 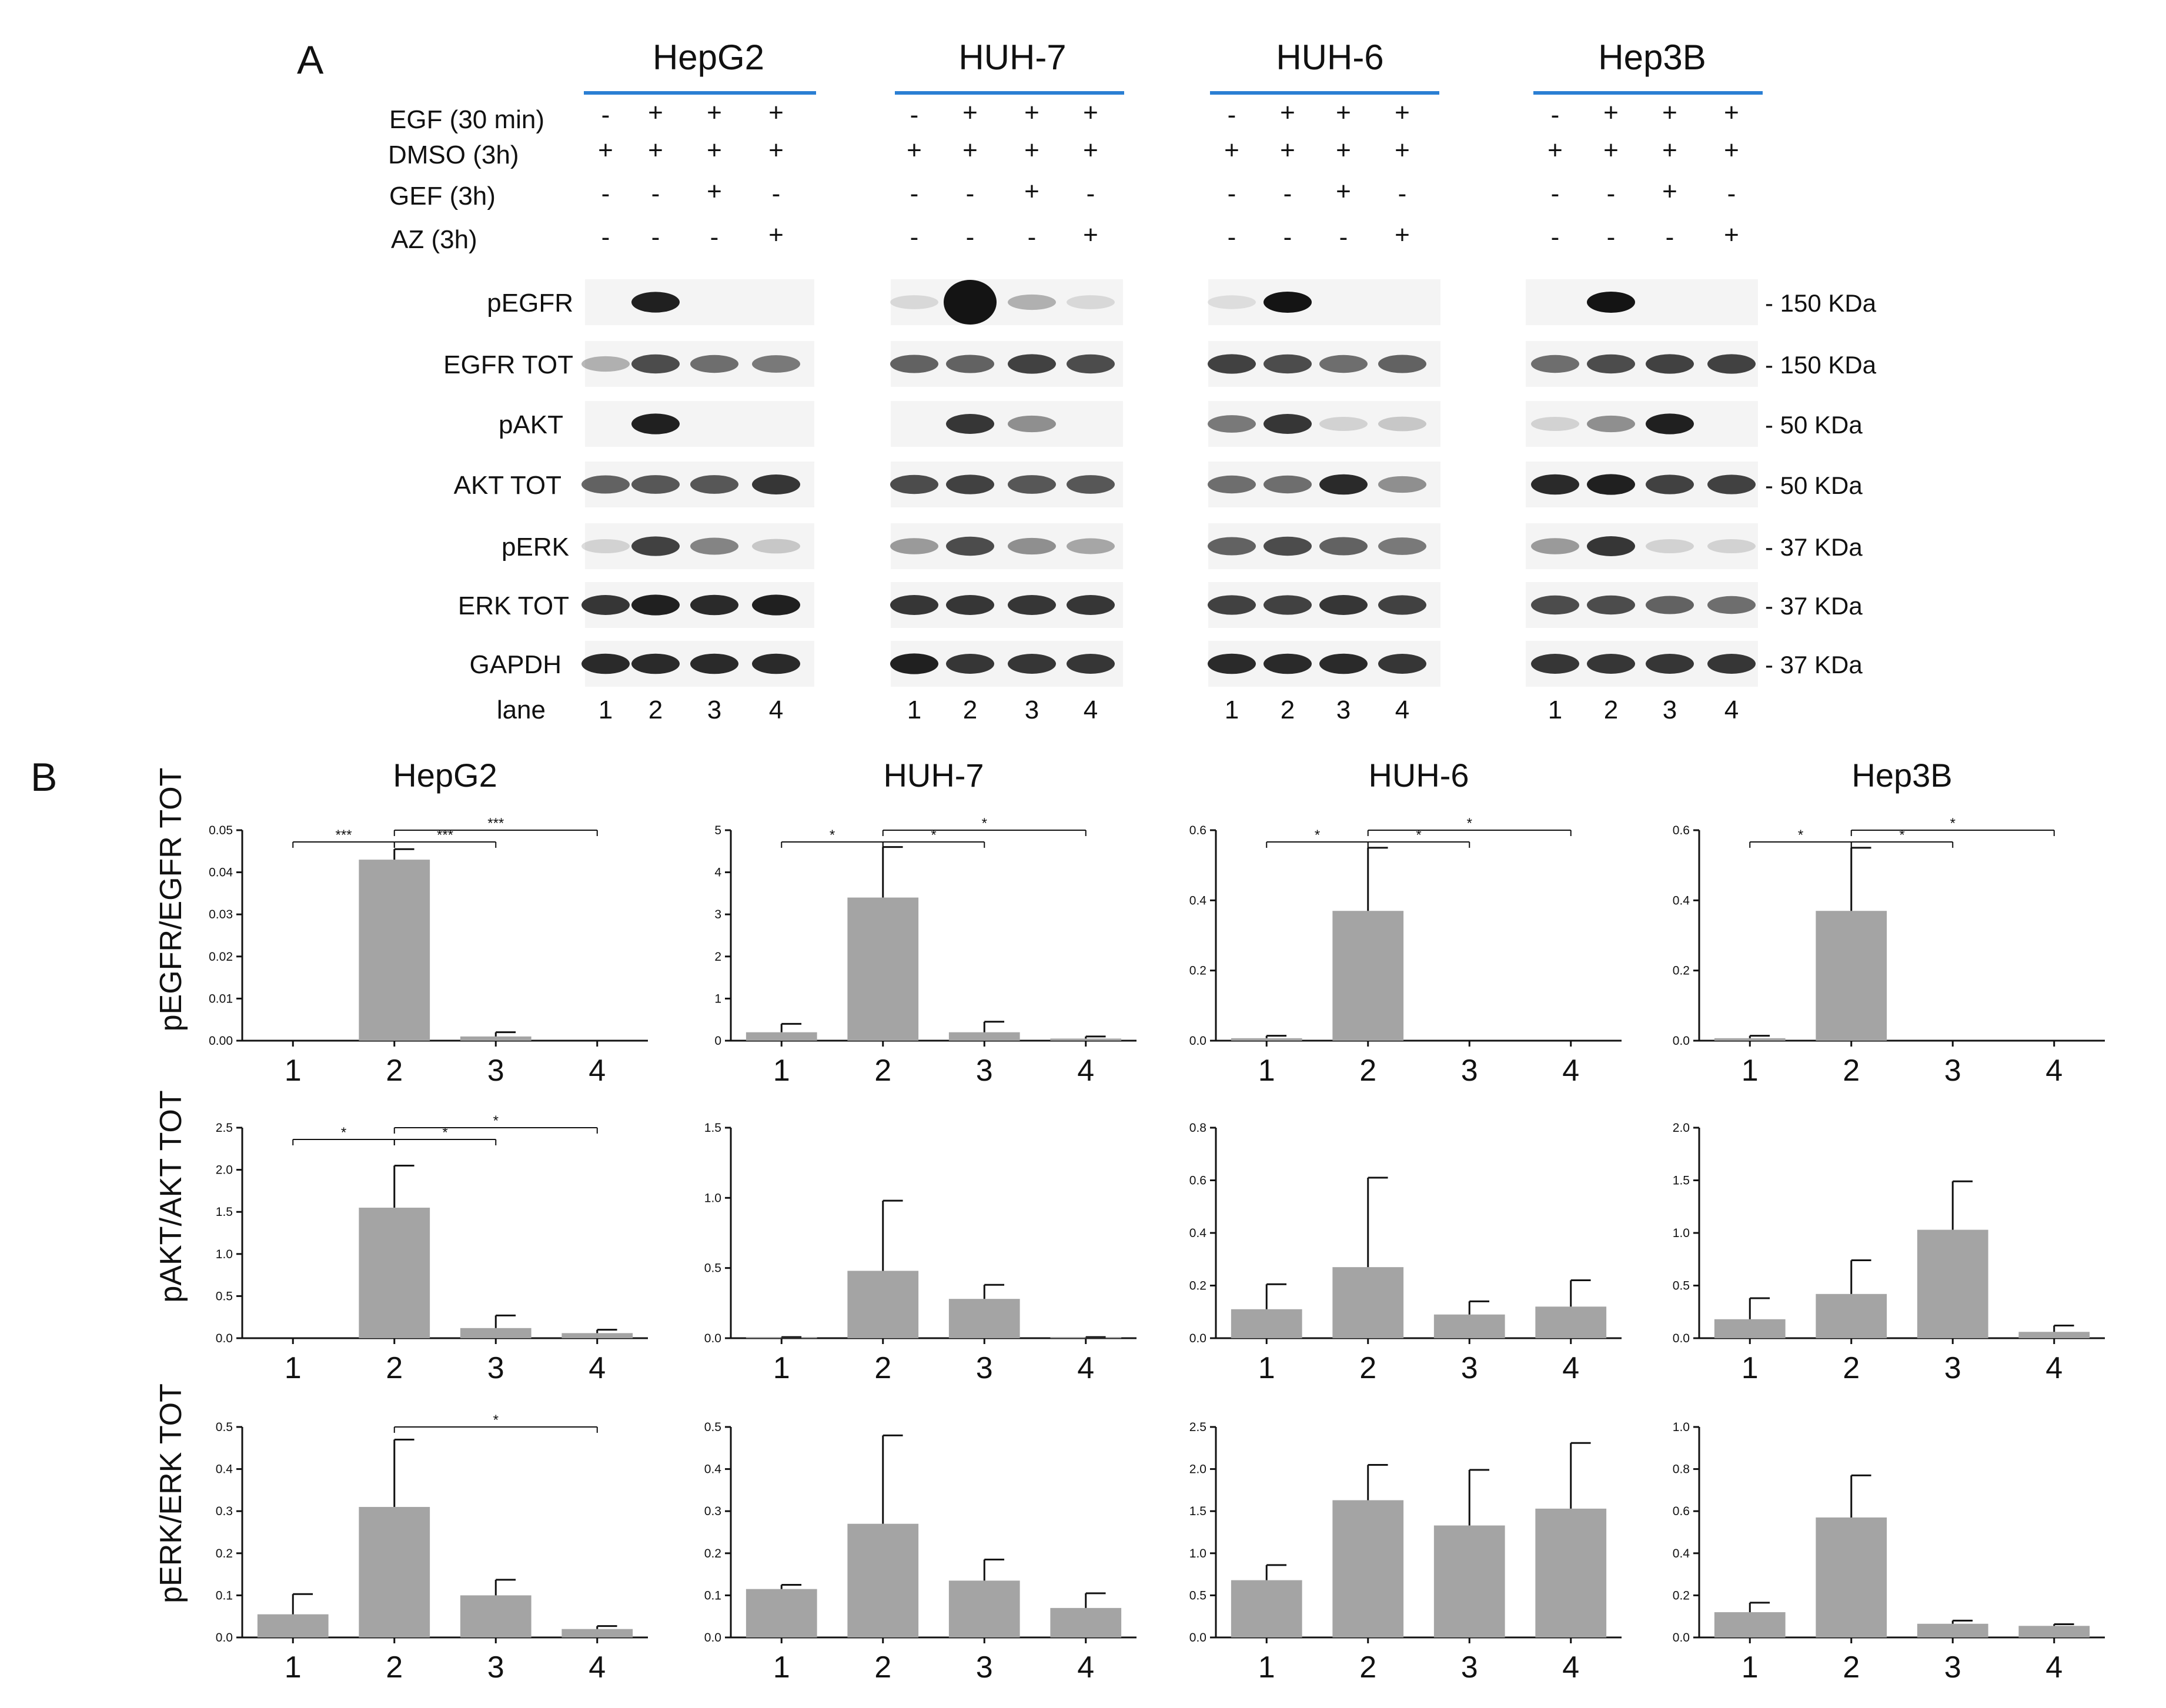 I want to click on kda-label: - 37 KDa, so click(x=1814, y=547).